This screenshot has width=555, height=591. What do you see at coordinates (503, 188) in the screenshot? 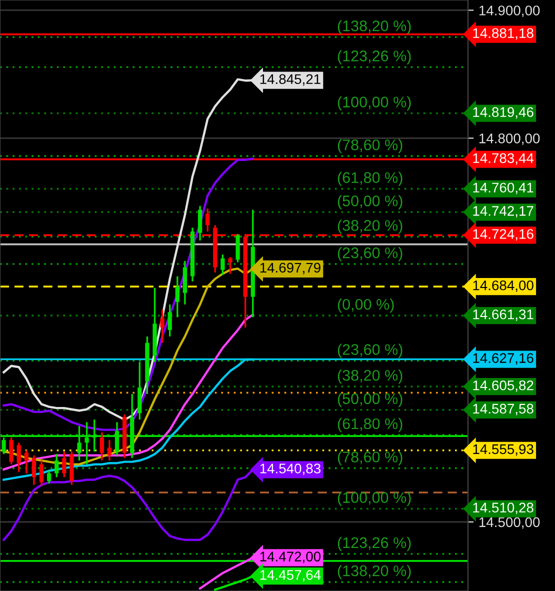
I see `ref-line-label: 14.760,41` at bounding box center [503, 188].